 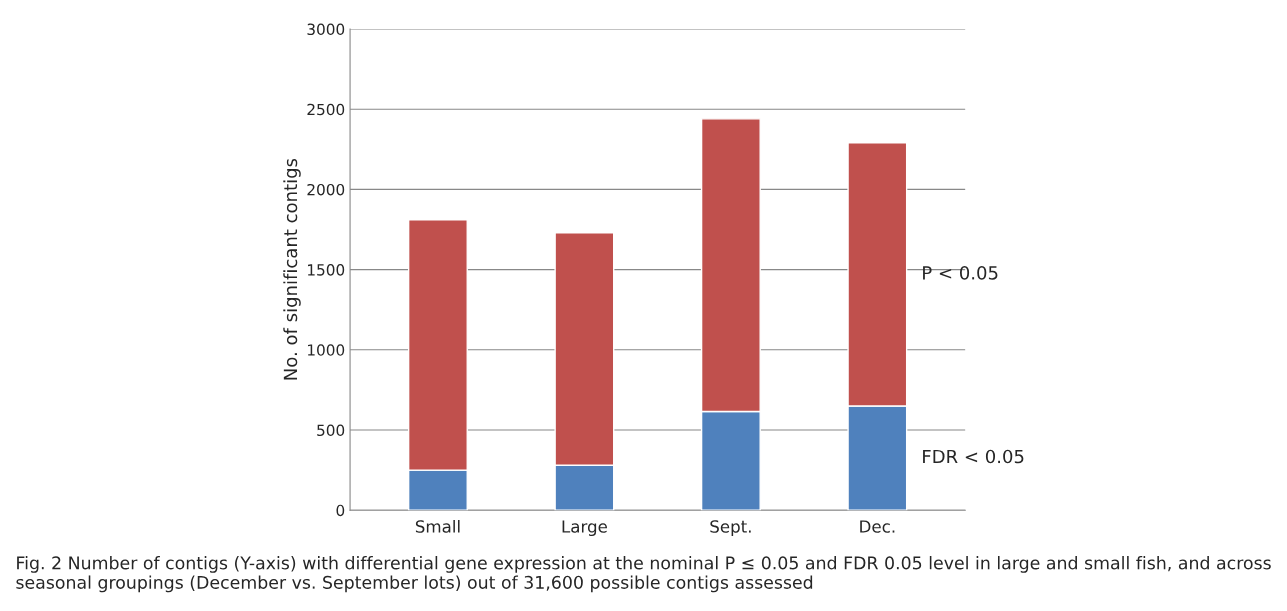 What do you see at coordinates (326, 270) in the screenshot?
I see `y-tick-label: 1500` at bounding box center [326, 270].